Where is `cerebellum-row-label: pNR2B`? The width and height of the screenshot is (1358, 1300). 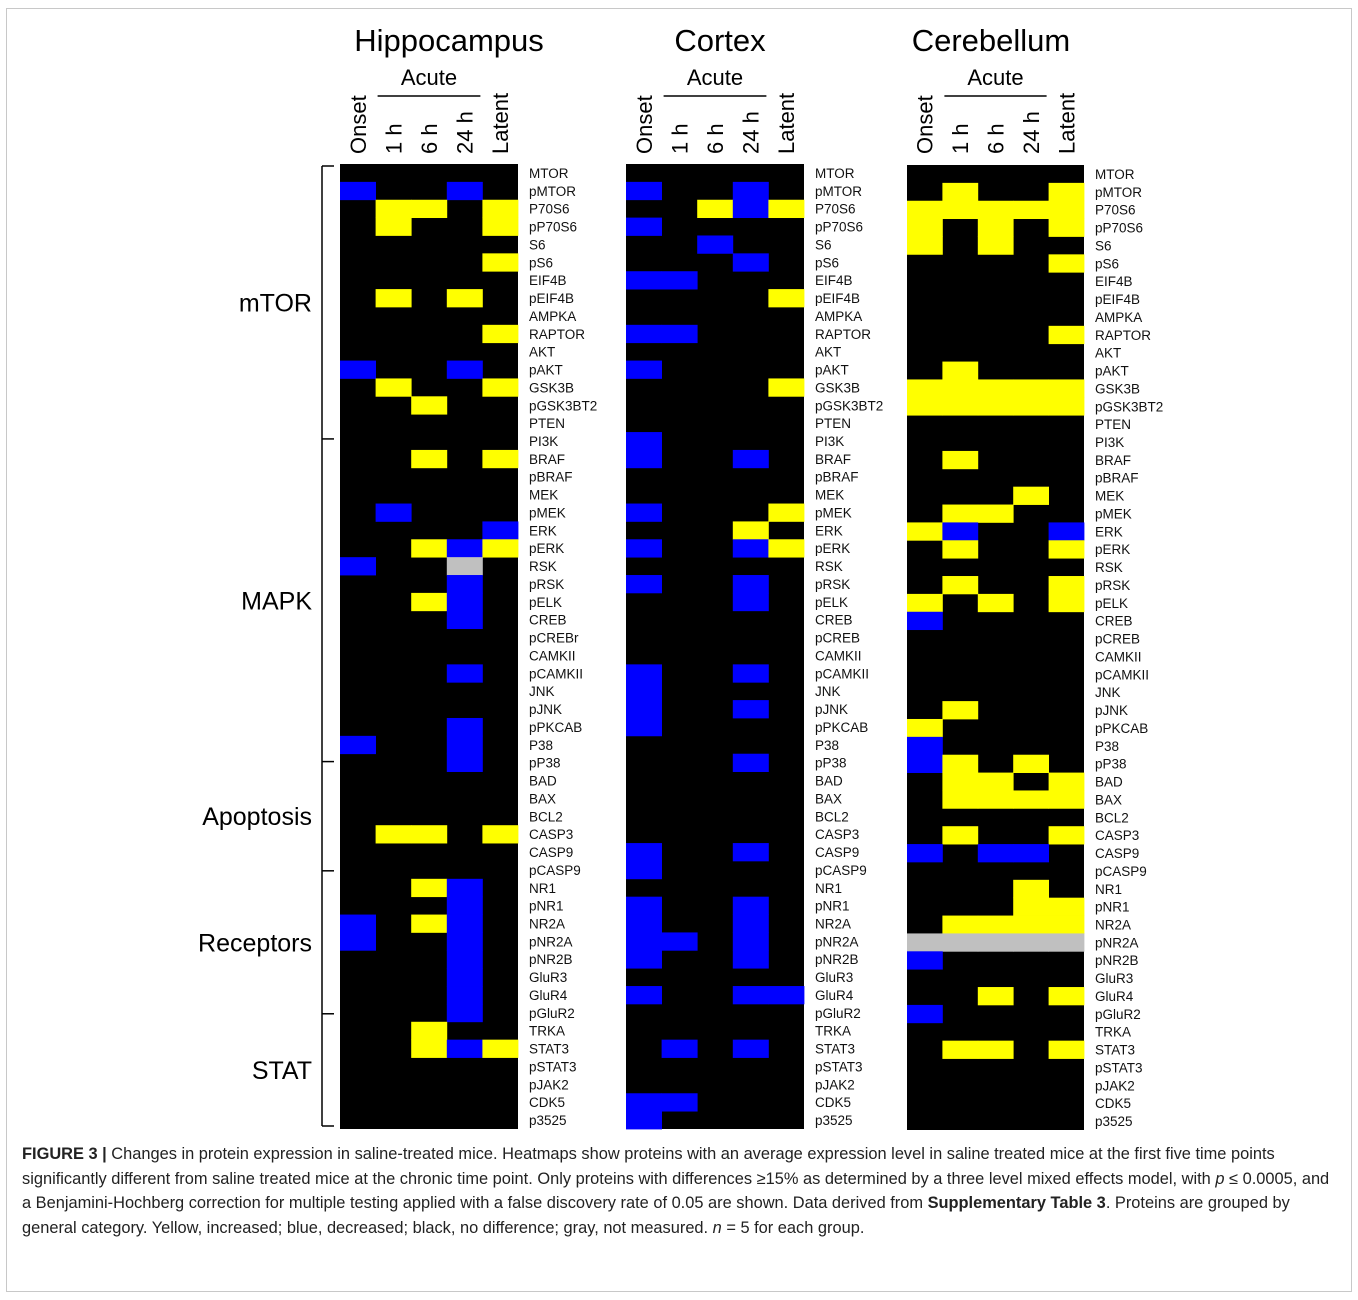 cerebellum-row-label: pNR2B is located at coordinates (1117, 960).